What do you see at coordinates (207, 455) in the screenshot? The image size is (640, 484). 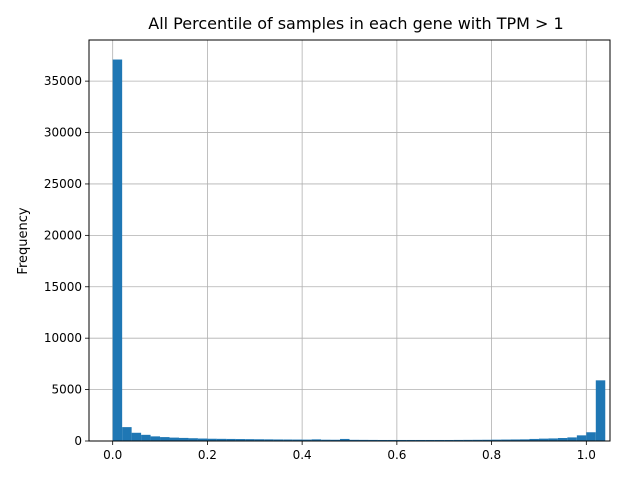 I see `x-tick-label: 0.2` at bounding box center [207, 455].